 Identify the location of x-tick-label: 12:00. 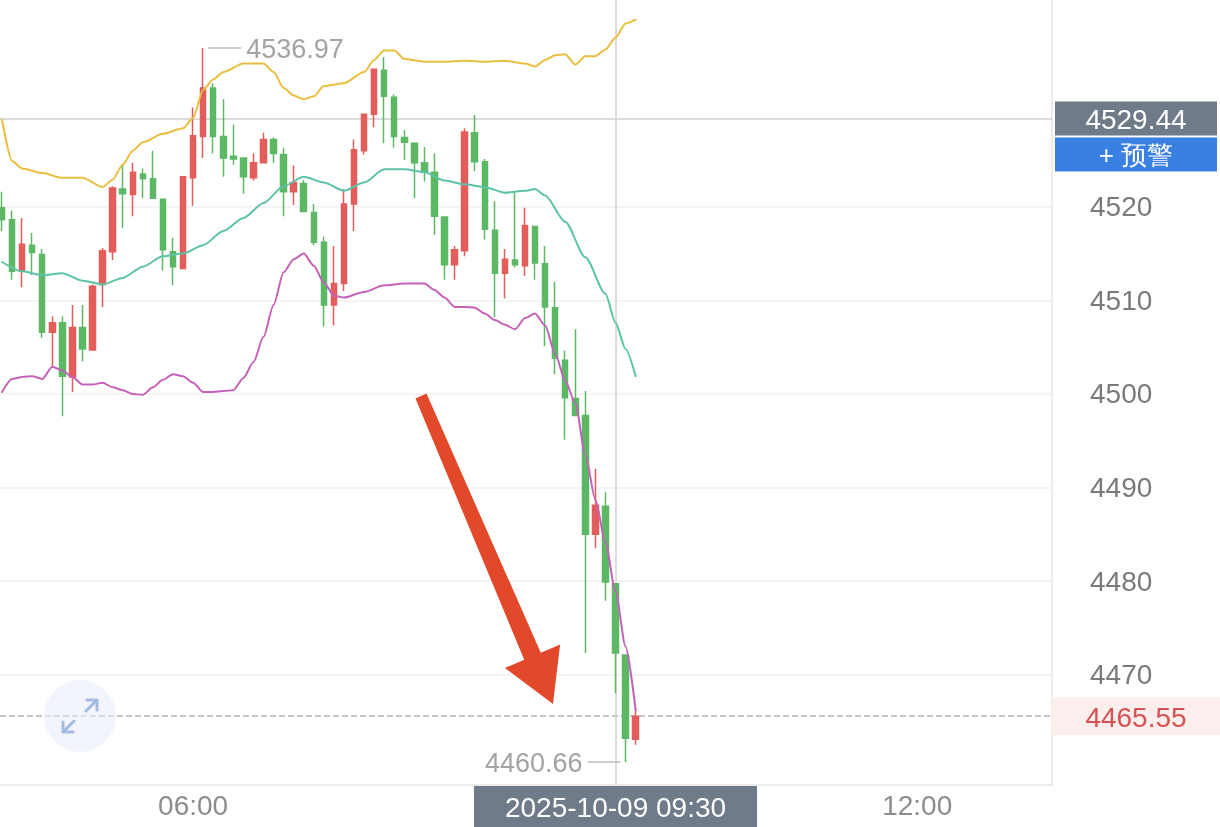
(917, 805).